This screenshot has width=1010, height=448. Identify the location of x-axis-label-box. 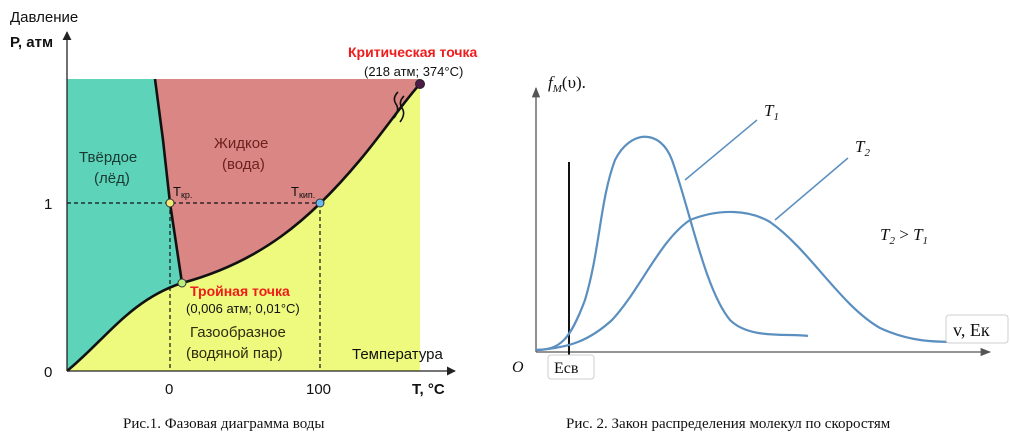
(977, 329).